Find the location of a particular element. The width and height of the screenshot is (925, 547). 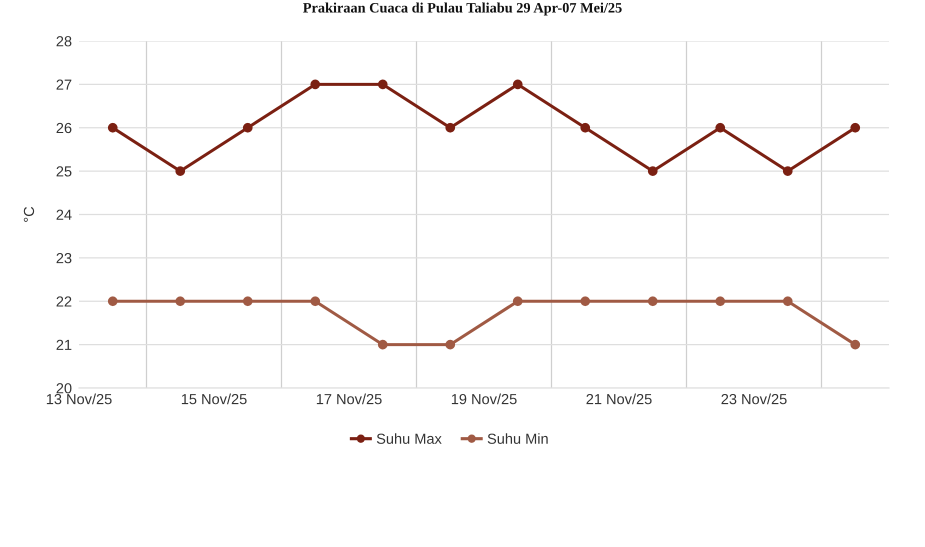

x-tick-label: 15 Nov/25 is located at coordinates (214, 399).